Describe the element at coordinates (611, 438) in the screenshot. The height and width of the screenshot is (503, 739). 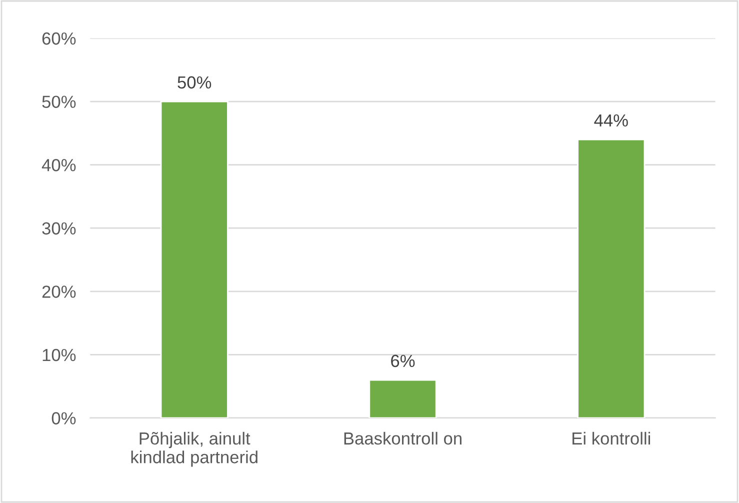
I see `x-tick-label: Ei kontrolli` at that location.